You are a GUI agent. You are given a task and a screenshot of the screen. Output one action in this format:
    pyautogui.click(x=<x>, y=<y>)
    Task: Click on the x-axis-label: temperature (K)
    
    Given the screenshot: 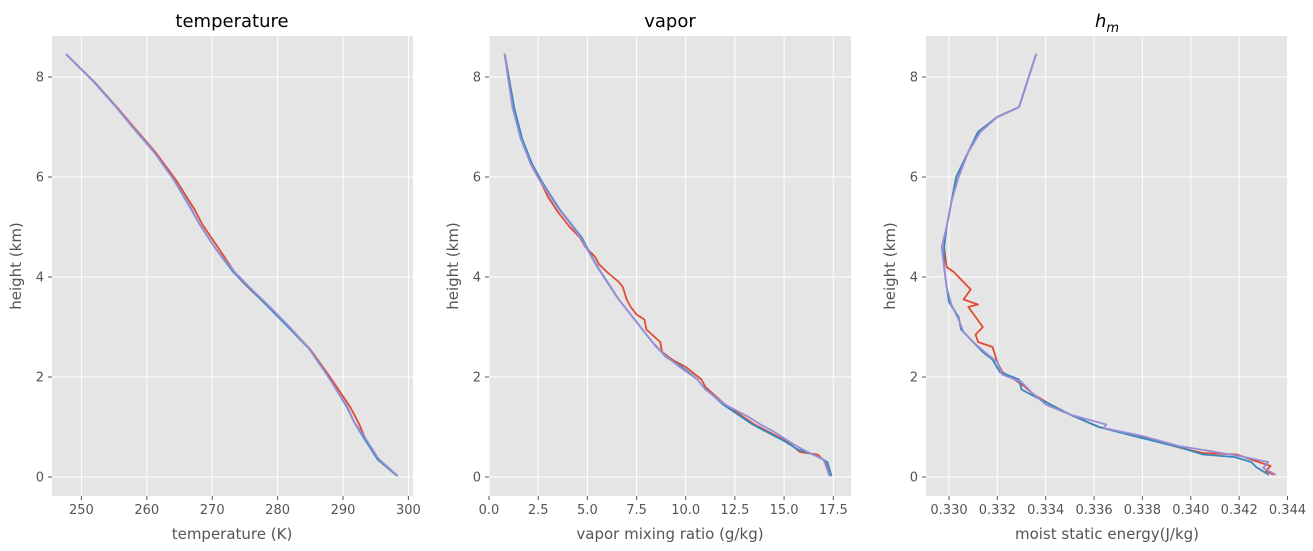 What is the action you would take?
    pyautogui.click(x=232, y=534)
    